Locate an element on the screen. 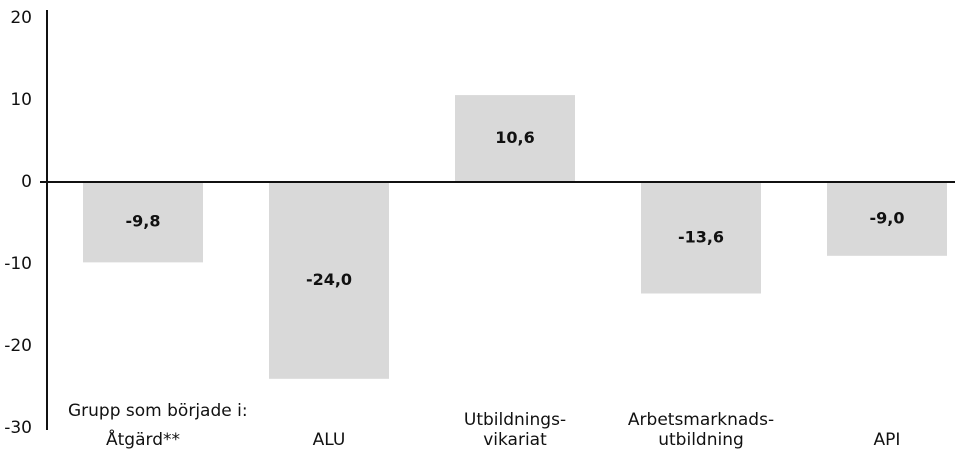 Image resolution: width=955 pixels, height=457 pixels. y-tick-label: 20 is located at coordinates (21, 18).